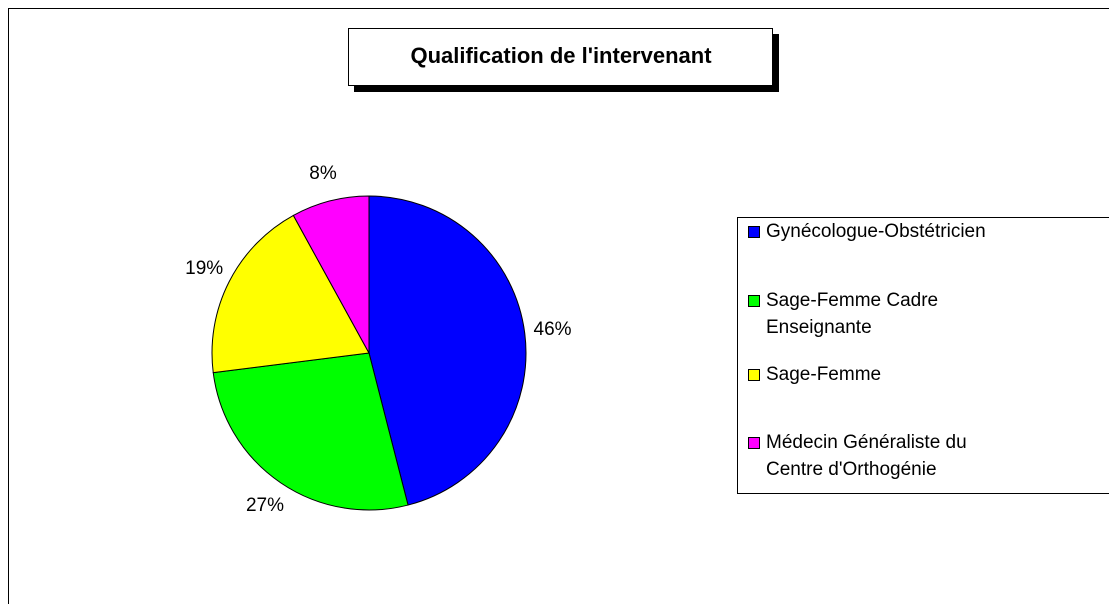 Image resolution: width=1109 pixels, height=604 pixels. I want to click on chart-title: Qualification de l'intervenant, so click(561, 55).